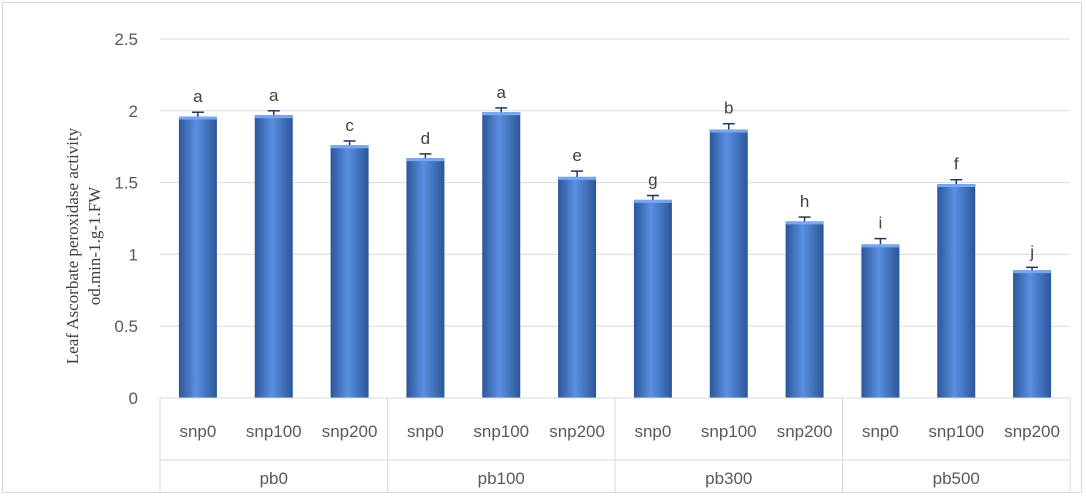 Image resolution: width=1086 pixels, height=497 pixels. Describe the element at coordinates (576, 155) in the screenshot. I see `significance-letter: e` at that location.